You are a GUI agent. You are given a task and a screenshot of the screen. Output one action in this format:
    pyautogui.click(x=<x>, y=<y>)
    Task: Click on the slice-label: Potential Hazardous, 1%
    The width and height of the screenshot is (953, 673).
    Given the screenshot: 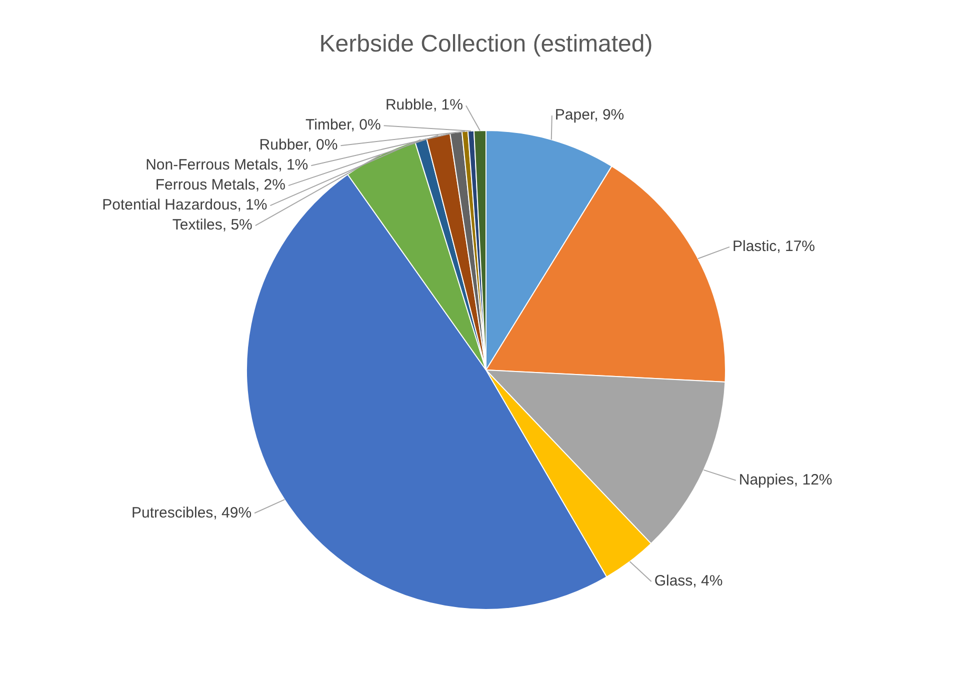 What is the action you would take?
    pyautogui.click(x=185, y=205)
    